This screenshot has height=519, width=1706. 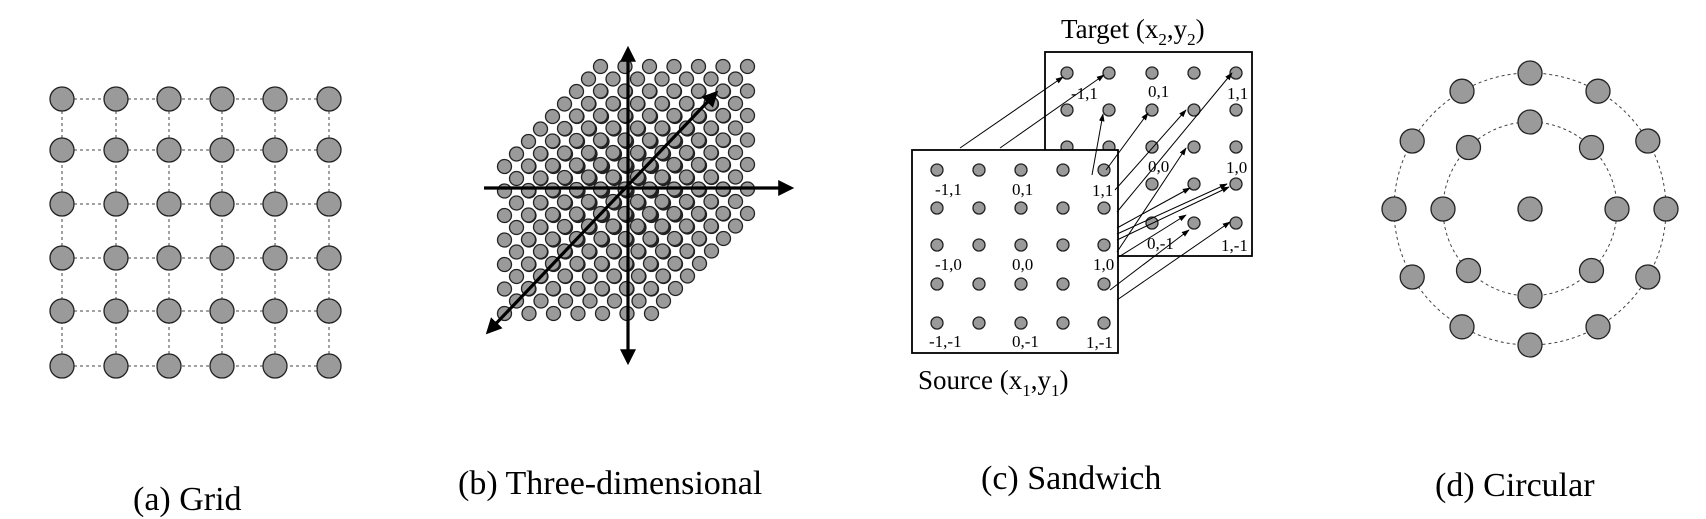 I want to click on circular-panel, so click(x=1530, y=209).